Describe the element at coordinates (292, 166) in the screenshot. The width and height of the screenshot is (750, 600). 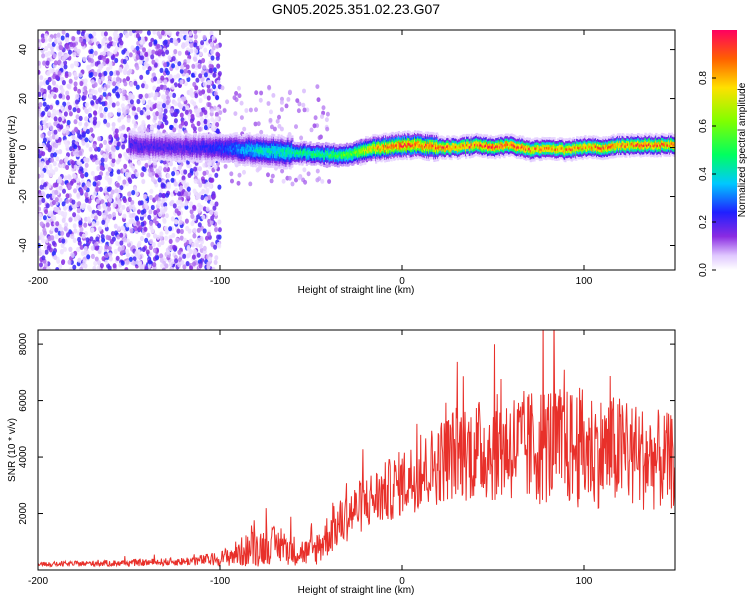
I see `heat-ridge-cell` at that location.